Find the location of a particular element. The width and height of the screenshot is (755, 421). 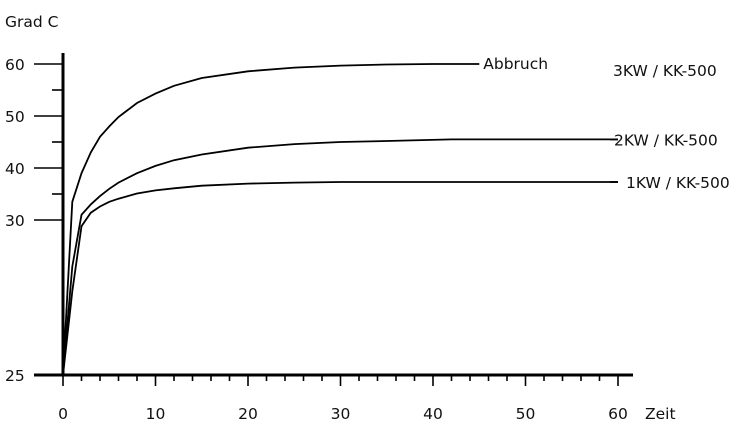

y-tick-label: 40 is located at coordinates (15, 169).